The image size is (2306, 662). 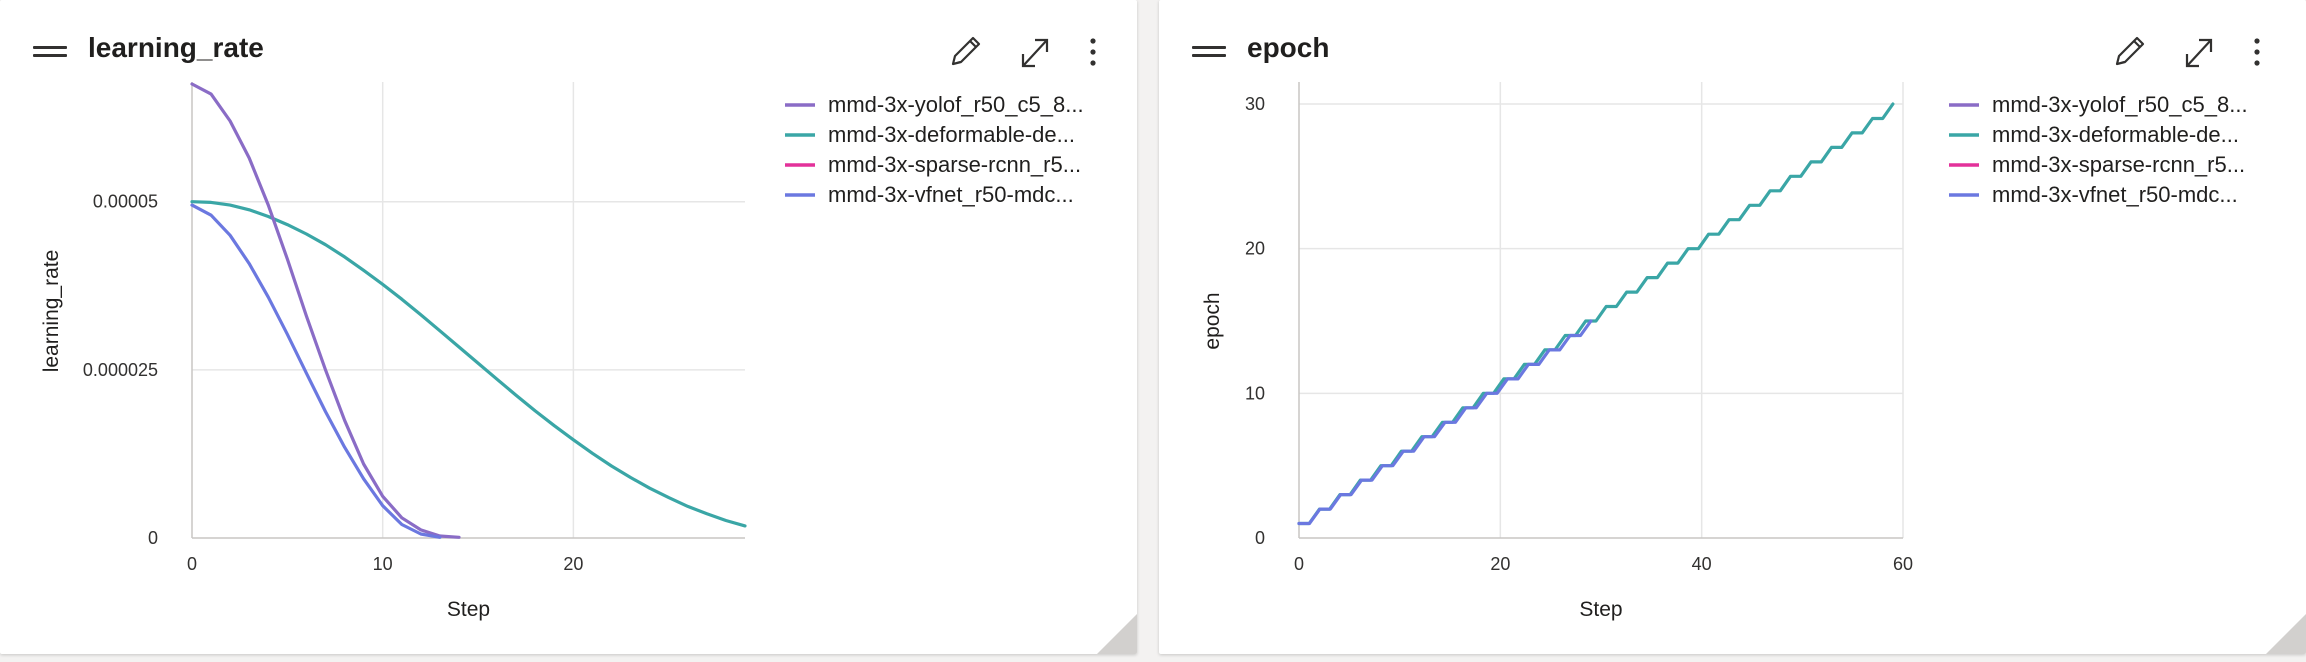 What do you see at coordinates (1903, 564) in the screenshot?
I see `x-tick-label: 60` at bounding box center [1903, 564].